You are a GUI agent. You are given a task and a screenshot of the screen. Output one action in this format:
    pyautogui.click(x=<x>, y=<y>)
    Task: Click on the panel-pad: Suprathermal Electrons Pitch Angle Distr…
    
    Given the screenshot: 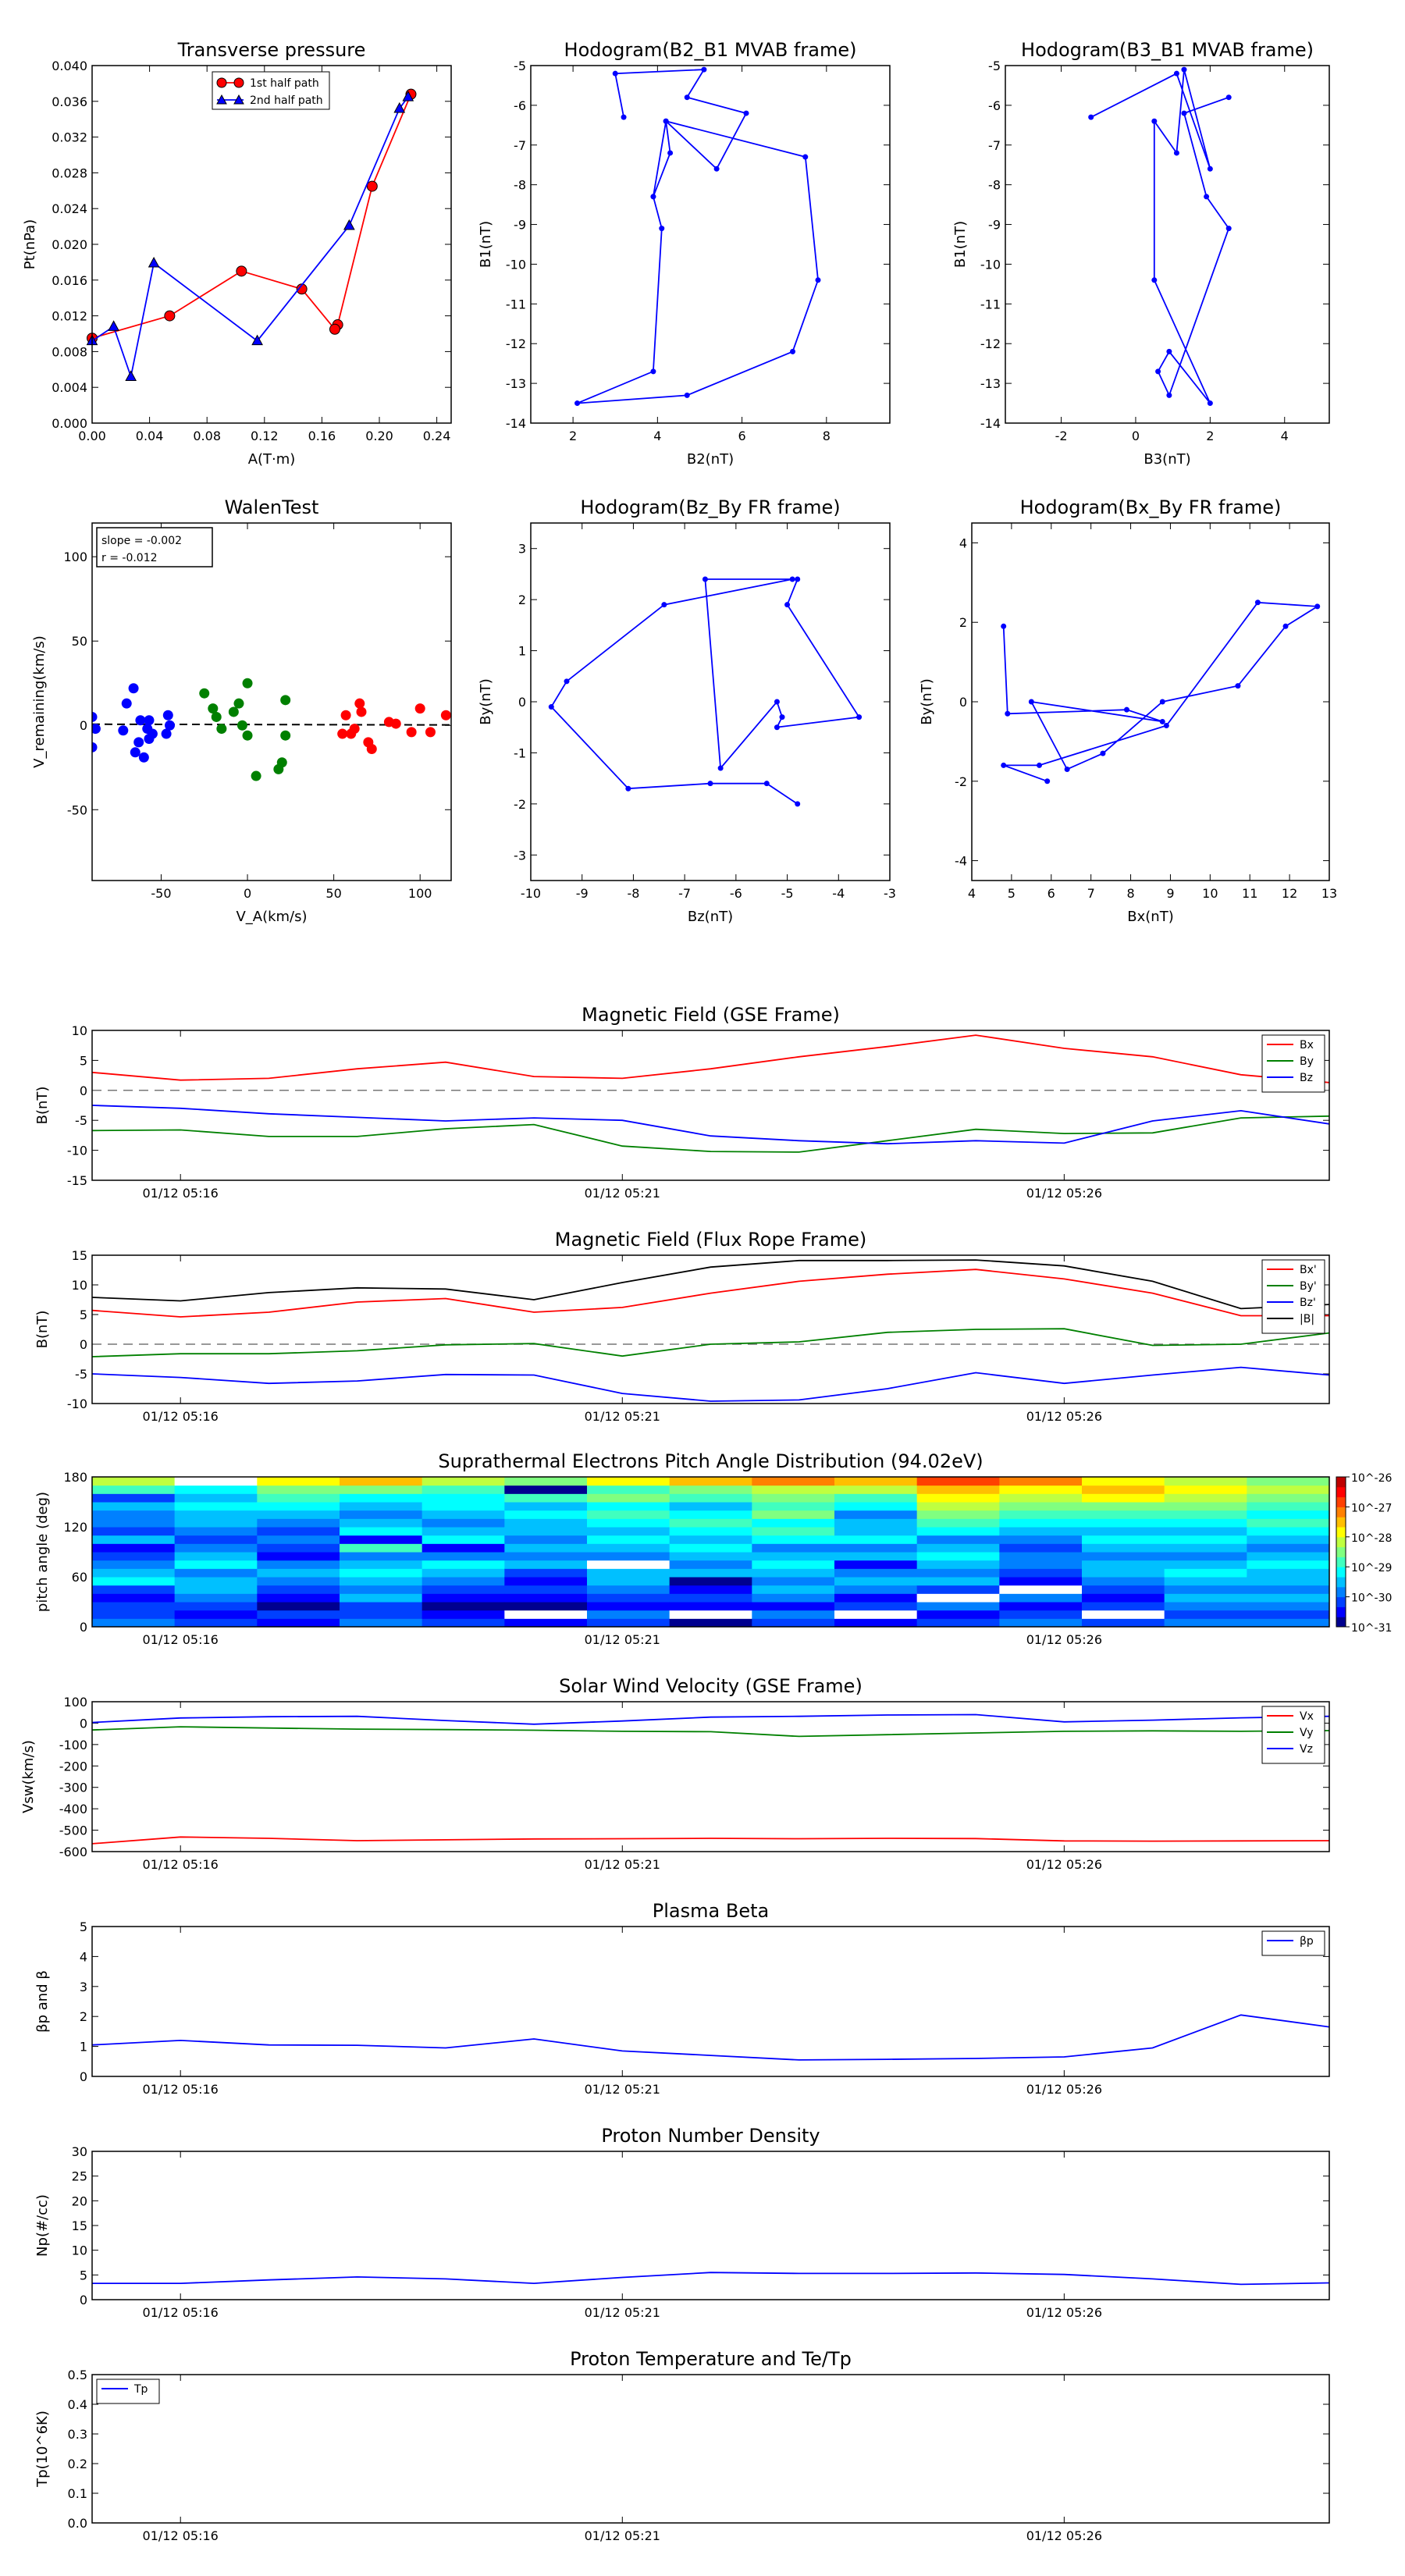 What is the action you would take?
    pyautogui.click(x=714, y=1548)
    